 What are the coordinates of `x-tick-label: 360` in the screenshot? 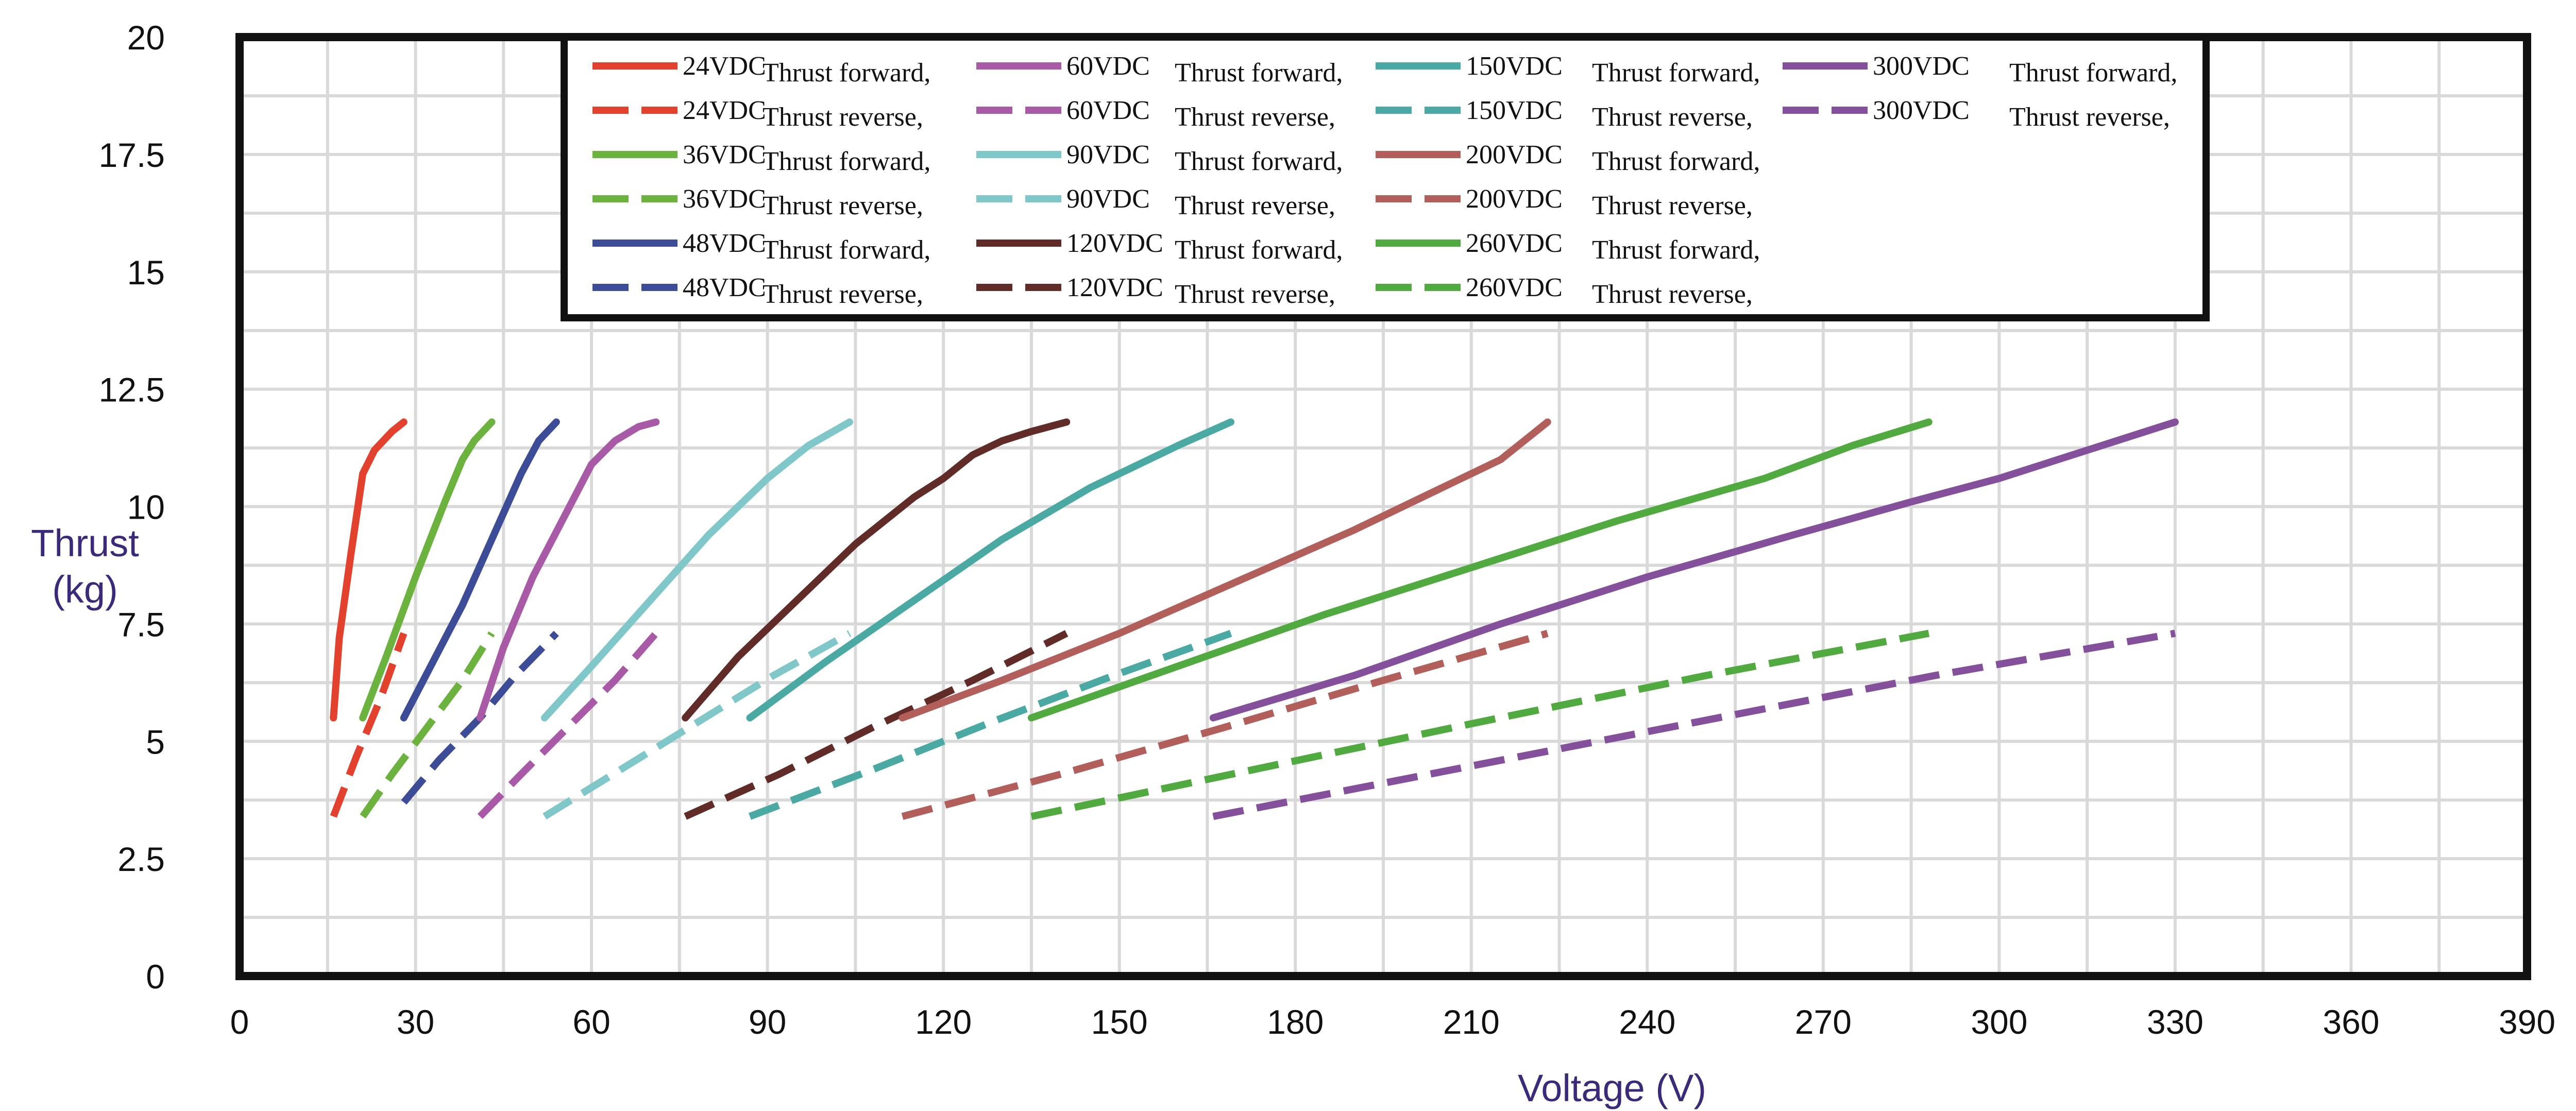 It's located at (2351, 1022).